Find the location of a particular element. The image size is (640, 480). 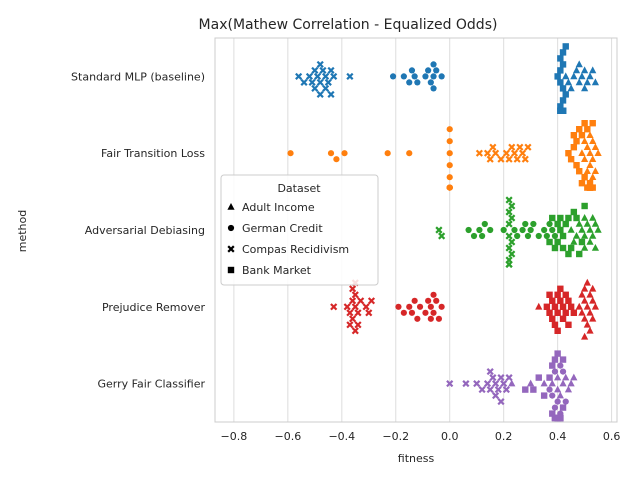

legend-marker-triangle is located at coordinates (231, 206).